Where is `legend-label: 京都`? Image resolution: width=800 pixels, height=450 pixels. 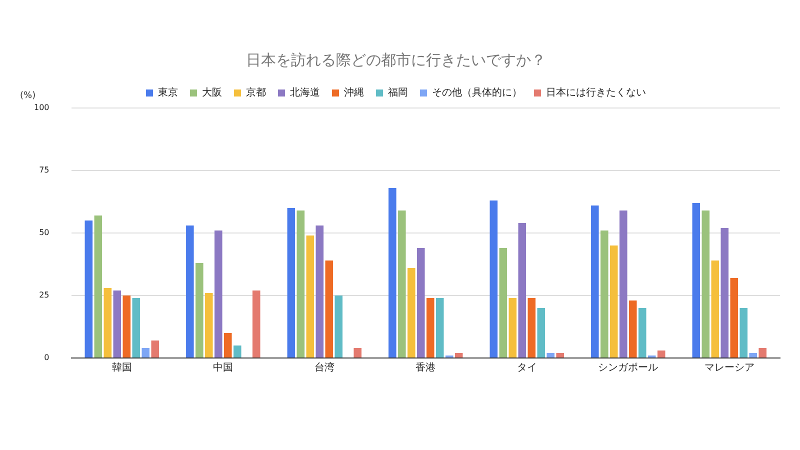 legend-label: 京都 is located at coordinates (256, 92).